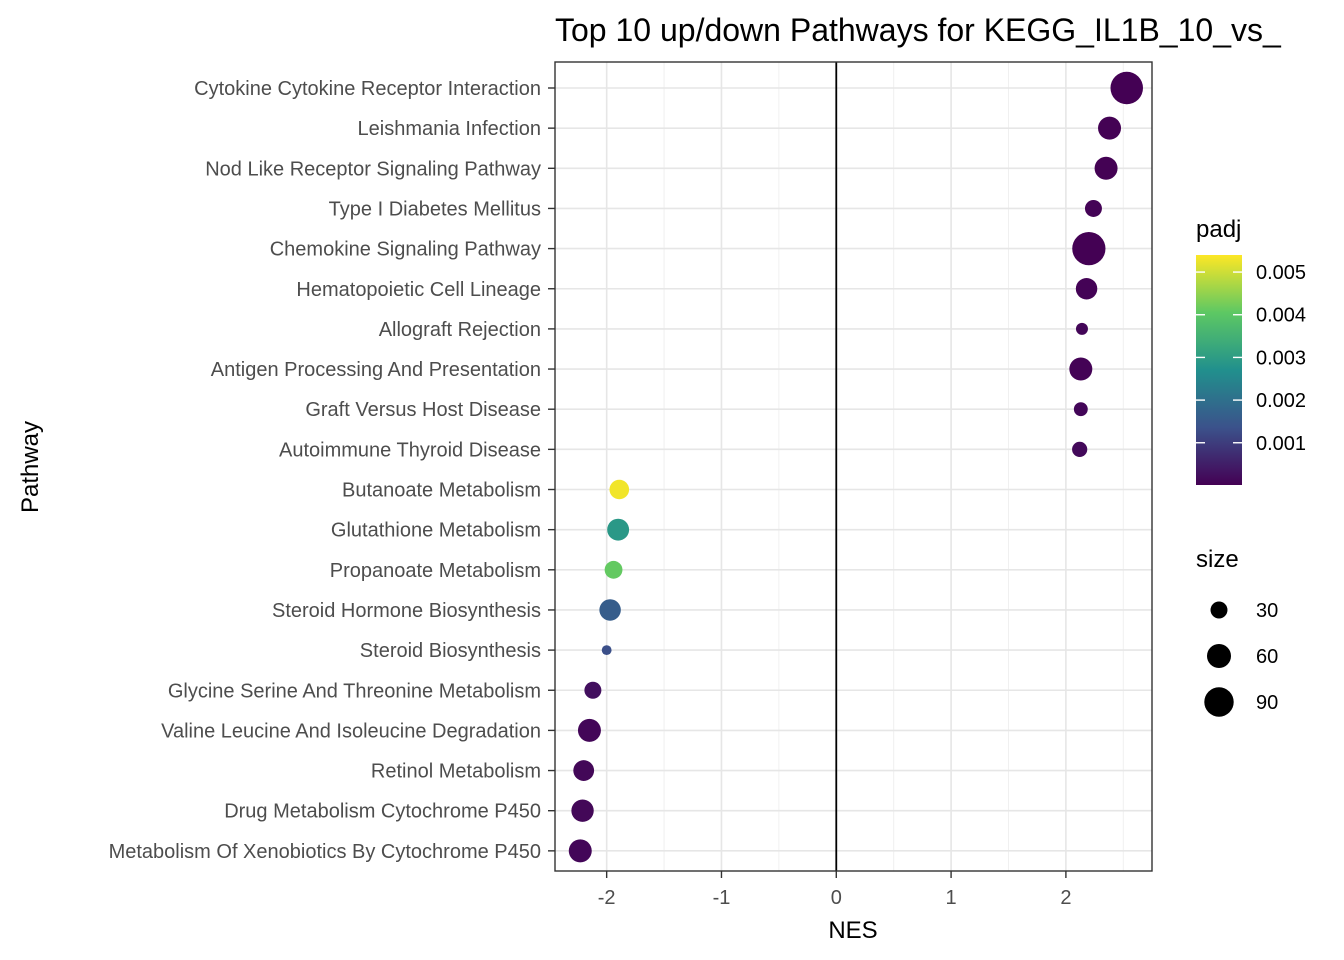  Describe the element at coordinates (367, 89) in the screenshot. I see `y-tick-label: Cytokine Cytokine Receptor Interaction` at that location.